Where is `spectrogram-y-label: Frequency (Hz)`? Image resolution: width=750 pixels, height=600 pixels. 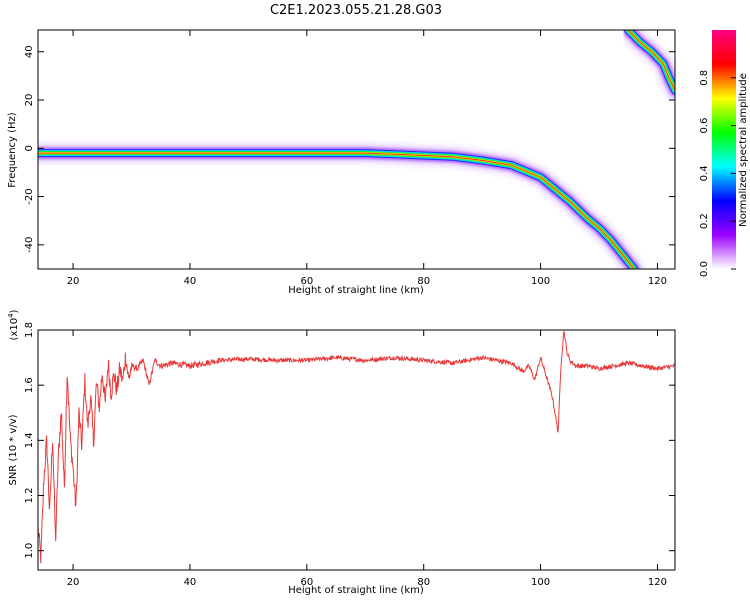 spectrogram-y-label: Frequency (Hz) is located at coordinates (12, 150).